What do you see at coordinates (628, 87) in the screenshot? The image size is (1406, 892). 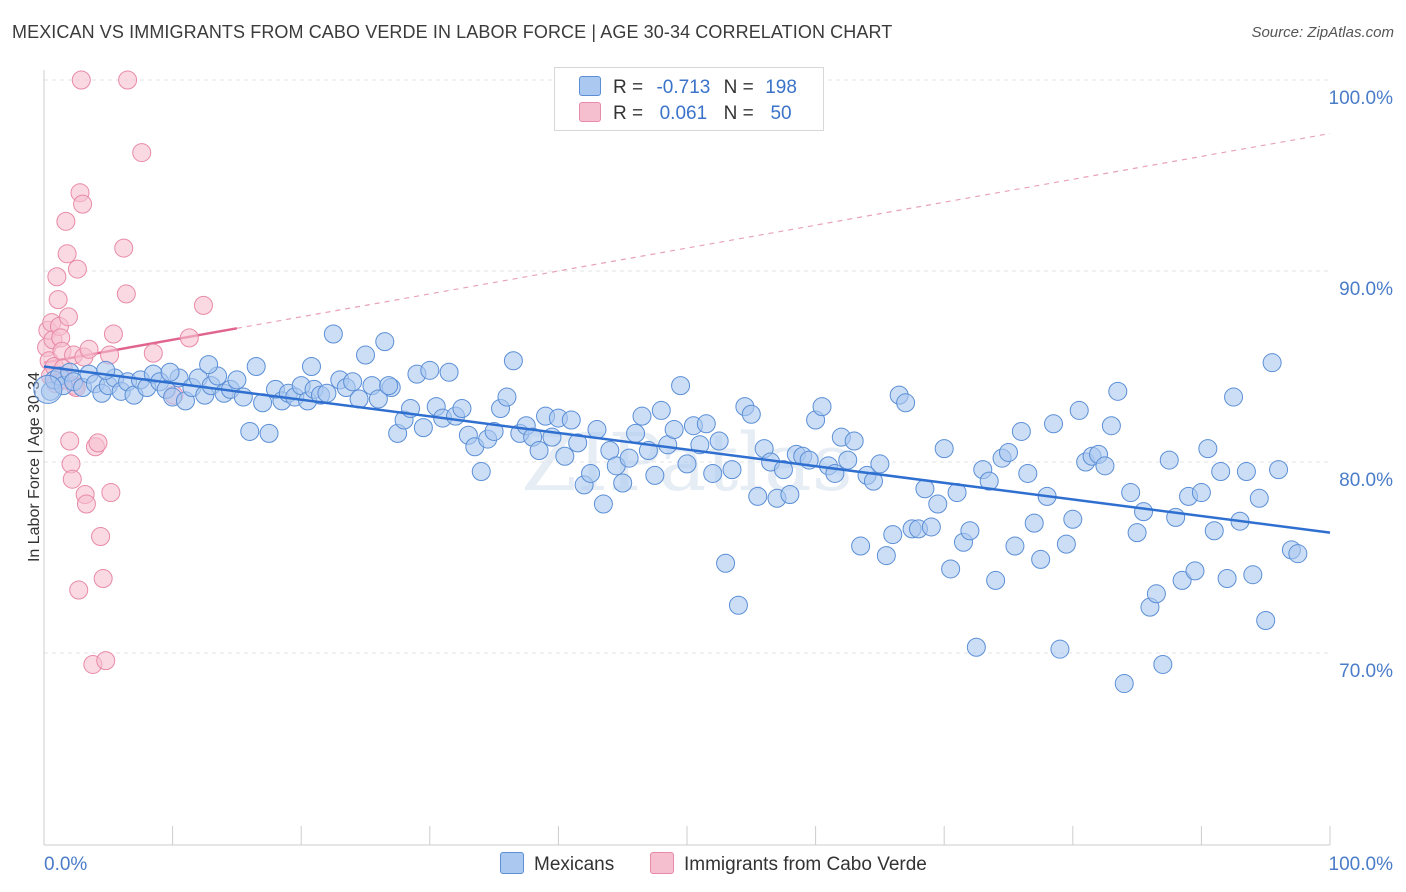 I see `legend-r-label: R =` at bounding box center [628, 87].